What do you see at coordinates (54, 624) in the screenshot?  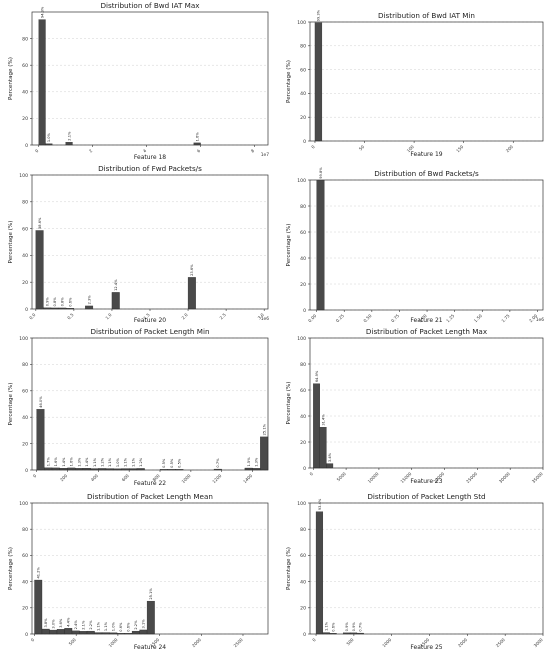 I see `bar-value-label: 3.0%` at bounding box center [54, 624].